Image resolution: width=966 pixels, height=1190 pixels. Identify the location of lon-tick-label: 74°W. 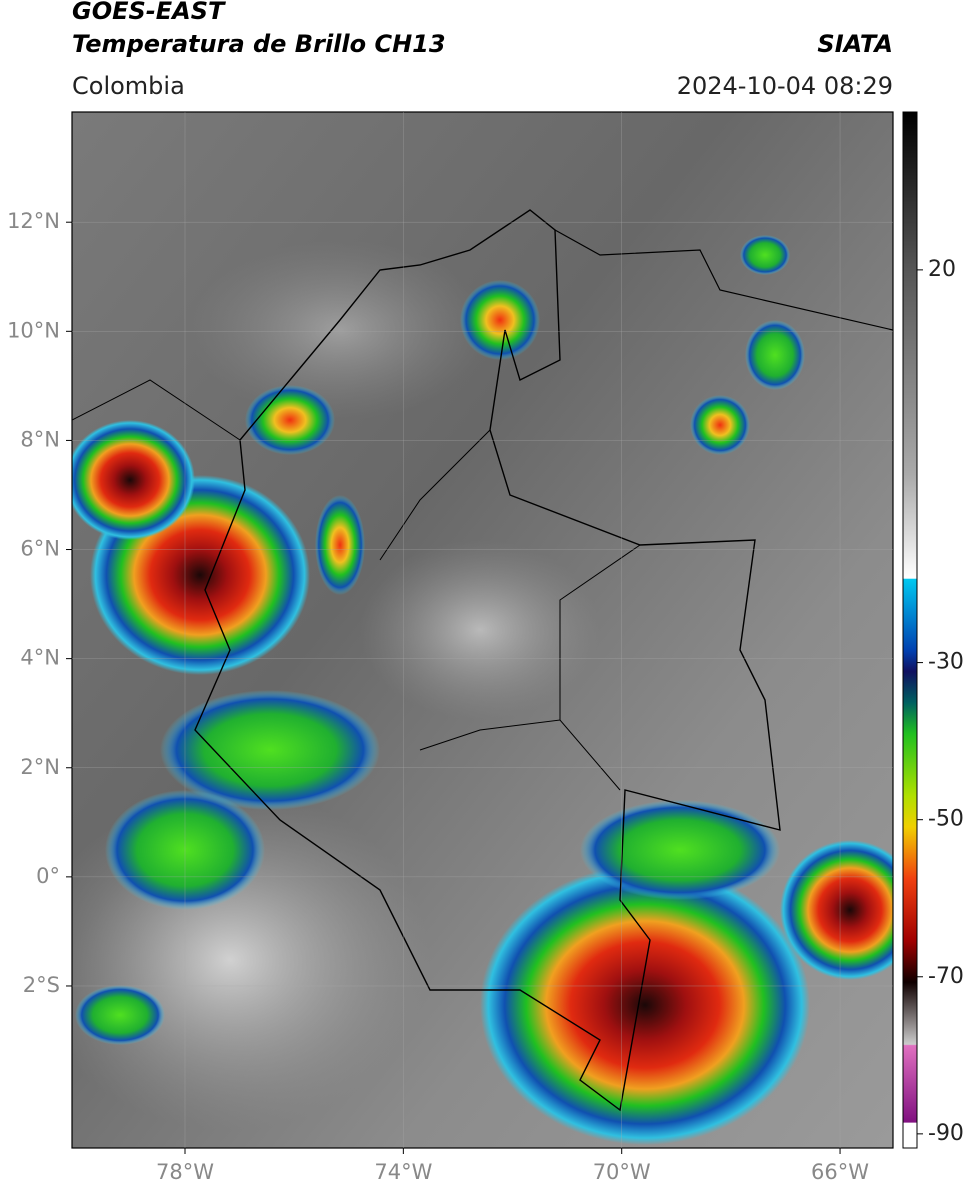
(403, 1172).